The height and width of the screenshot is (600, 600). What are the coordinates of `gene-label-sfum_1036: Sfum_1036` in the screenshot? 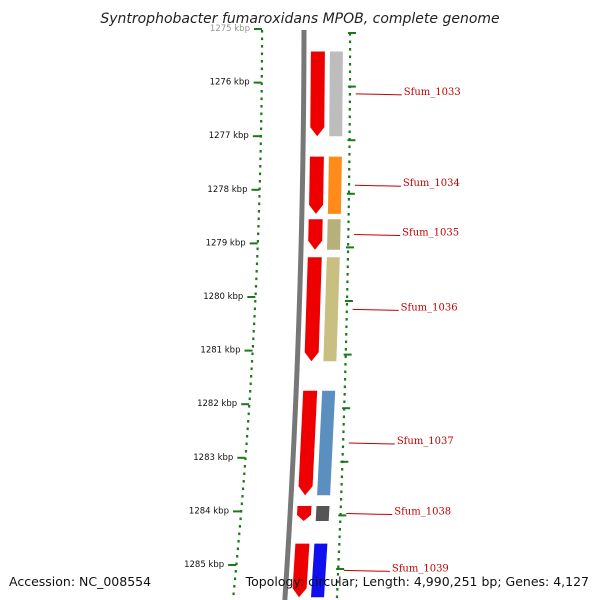 It's located at (429, 307).